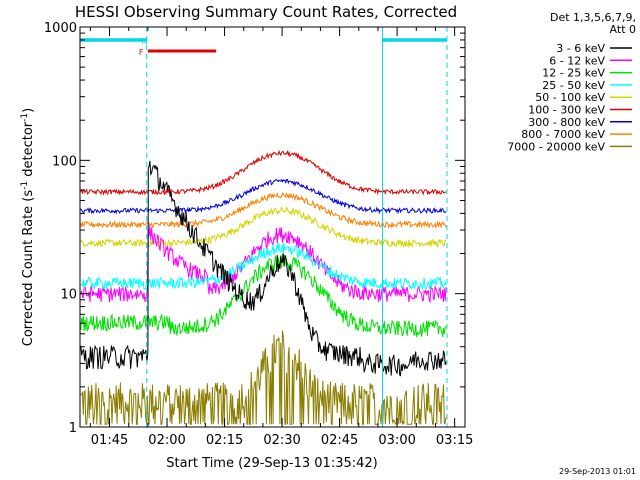 The width and height of the screenshot is (640, 480). I want to click on legend-label: 12 - 25 keV, so click(573, 73).